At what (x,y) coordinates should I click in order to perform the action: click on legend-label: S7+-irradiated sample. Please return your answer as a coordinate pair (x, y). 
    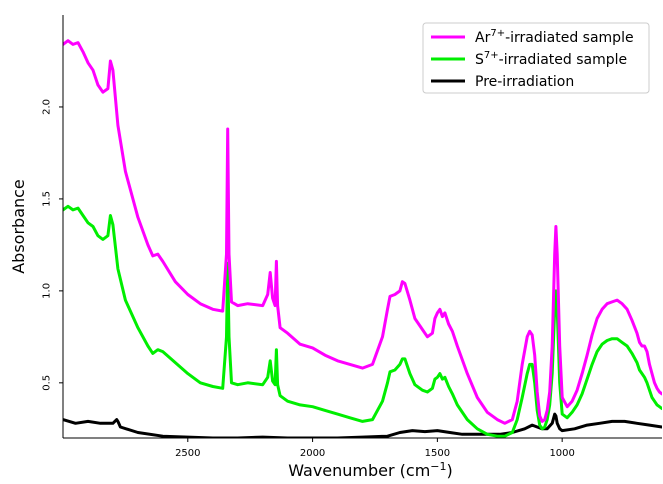
    Looking at the image, I should click on (551, 59).